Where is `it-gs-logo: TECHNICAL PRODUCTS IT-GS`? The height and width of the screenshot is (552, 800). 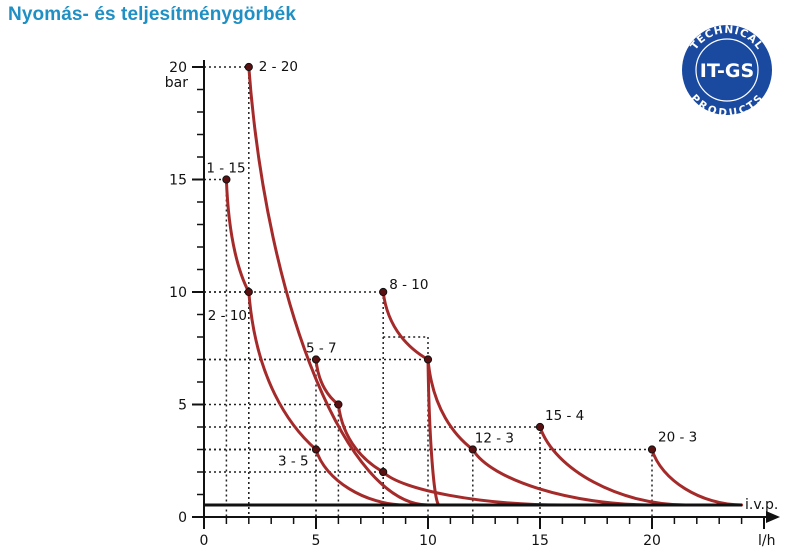 it-gs-logo: TECHNICAL PRODUCTS IT-GS is located at coordinates (727, 71).